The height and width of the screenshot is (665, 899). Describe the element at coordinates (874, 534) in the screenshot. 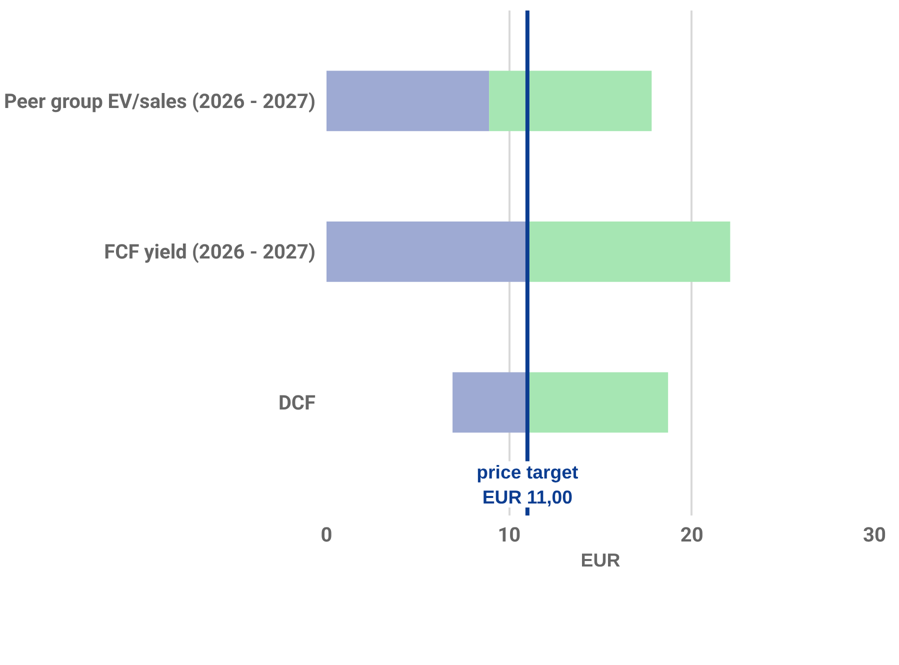

I see `x-tick-label: 30` at that location.